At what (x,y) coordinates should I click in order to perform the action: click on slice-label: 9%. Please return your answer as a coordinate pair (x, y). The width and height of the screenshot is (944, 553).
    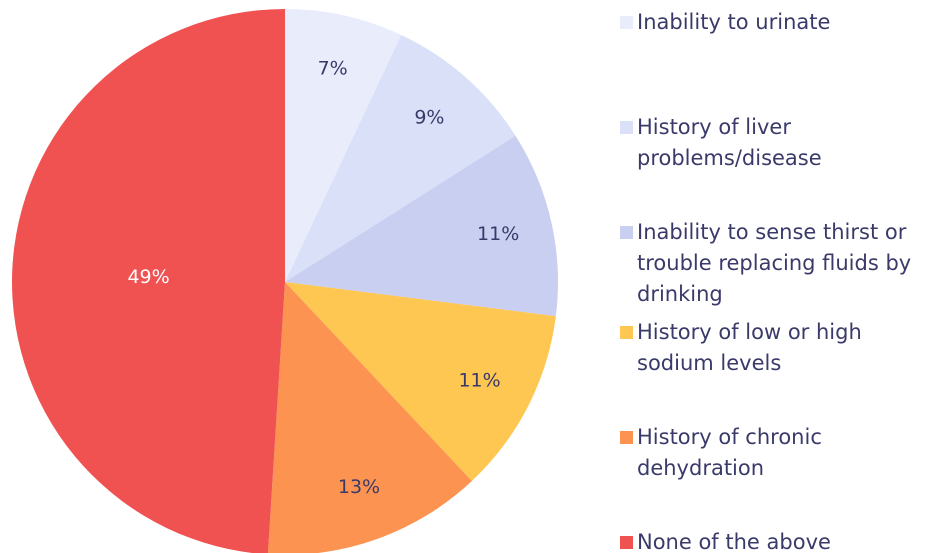
    Looking at the image, I should click on (429, 118).